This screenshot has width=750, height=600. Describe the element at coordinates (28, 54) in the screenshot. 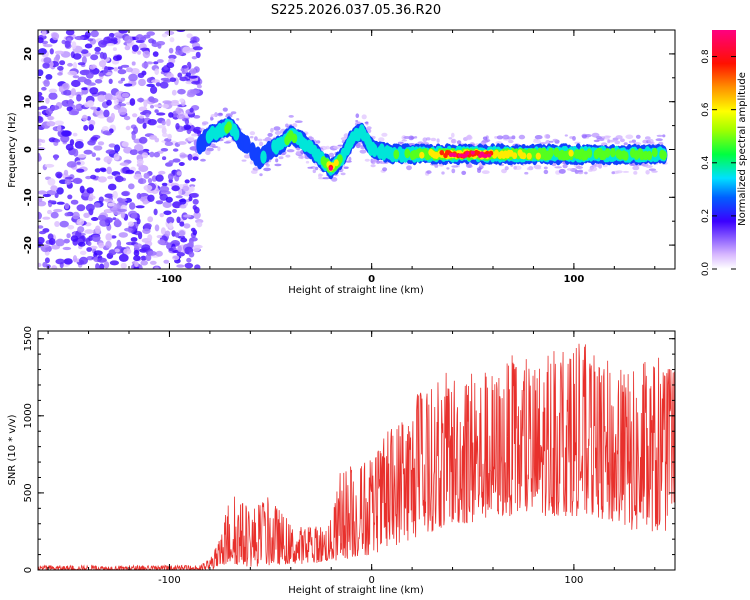

I see `spectrogram-ytick-label: 20` at that location.